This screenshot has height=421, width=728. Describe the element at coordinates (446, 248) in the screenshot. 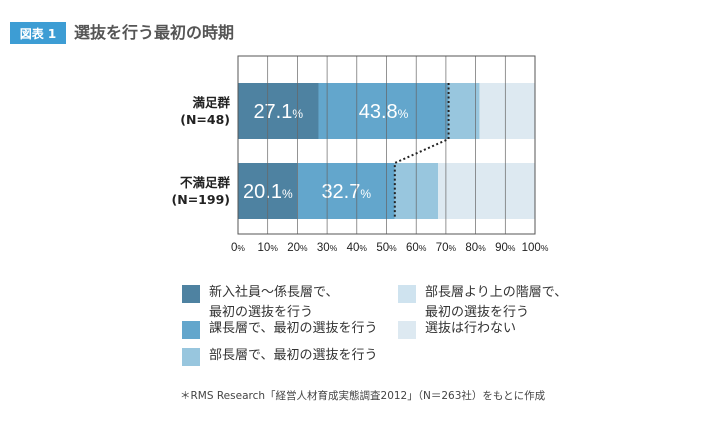

I see `x-tick-label: 70%` at that location.